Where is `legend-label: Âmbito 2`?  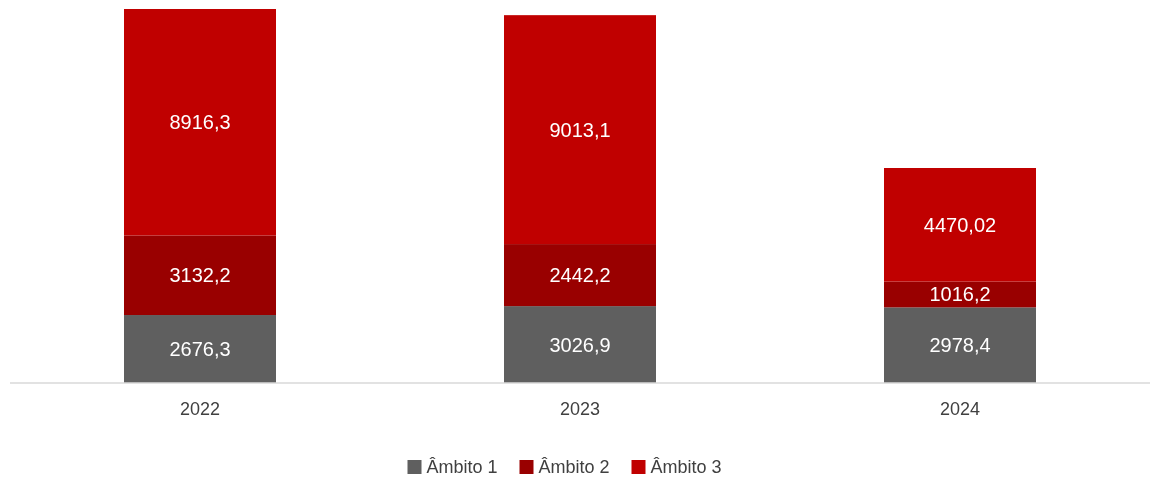 legend-label: Âmbito 2 is located at coordinates (574, 467).